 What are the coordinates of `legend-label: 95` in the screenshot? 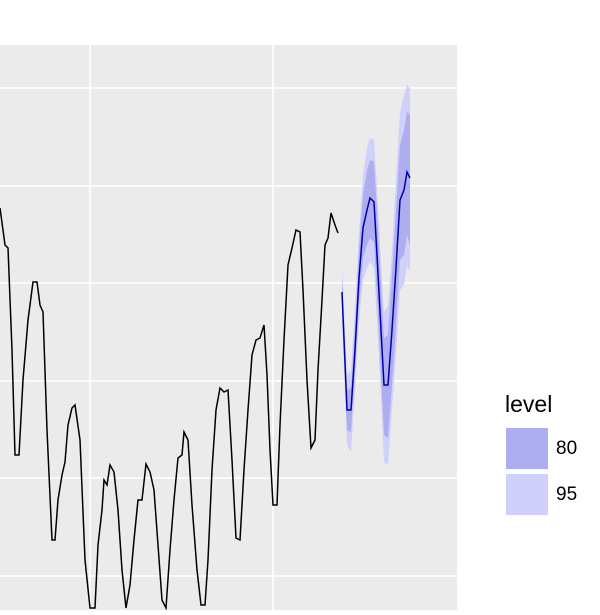 It's located at (566, 494).